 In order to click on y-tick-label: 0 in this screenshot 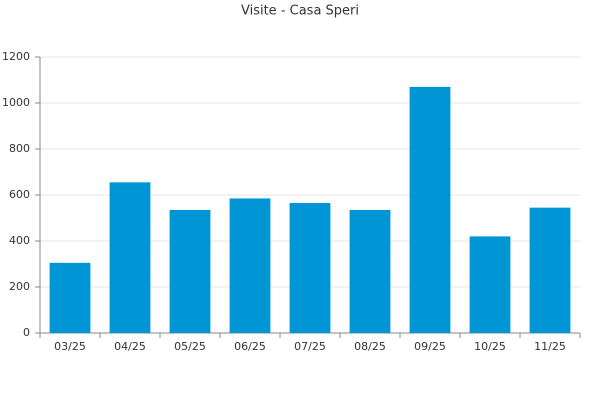, I will do `click(26, 332)`.